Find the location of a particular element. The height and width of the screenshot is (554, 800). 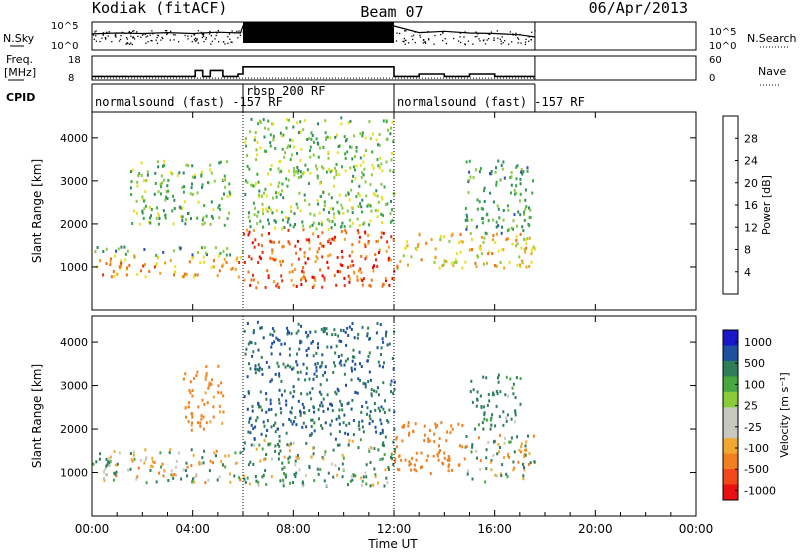

nsearch-scale-top: 10^5 is located at coordinates (722, 32).